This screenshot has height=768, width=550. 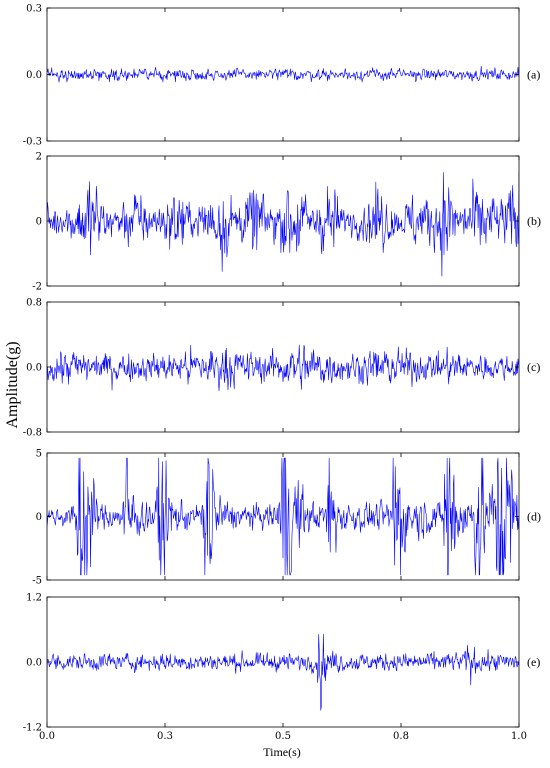 What do you see at coordinates (533, 75) in the screenshot?
I see `panel-label: (a)` at bounding box center [533, 75].